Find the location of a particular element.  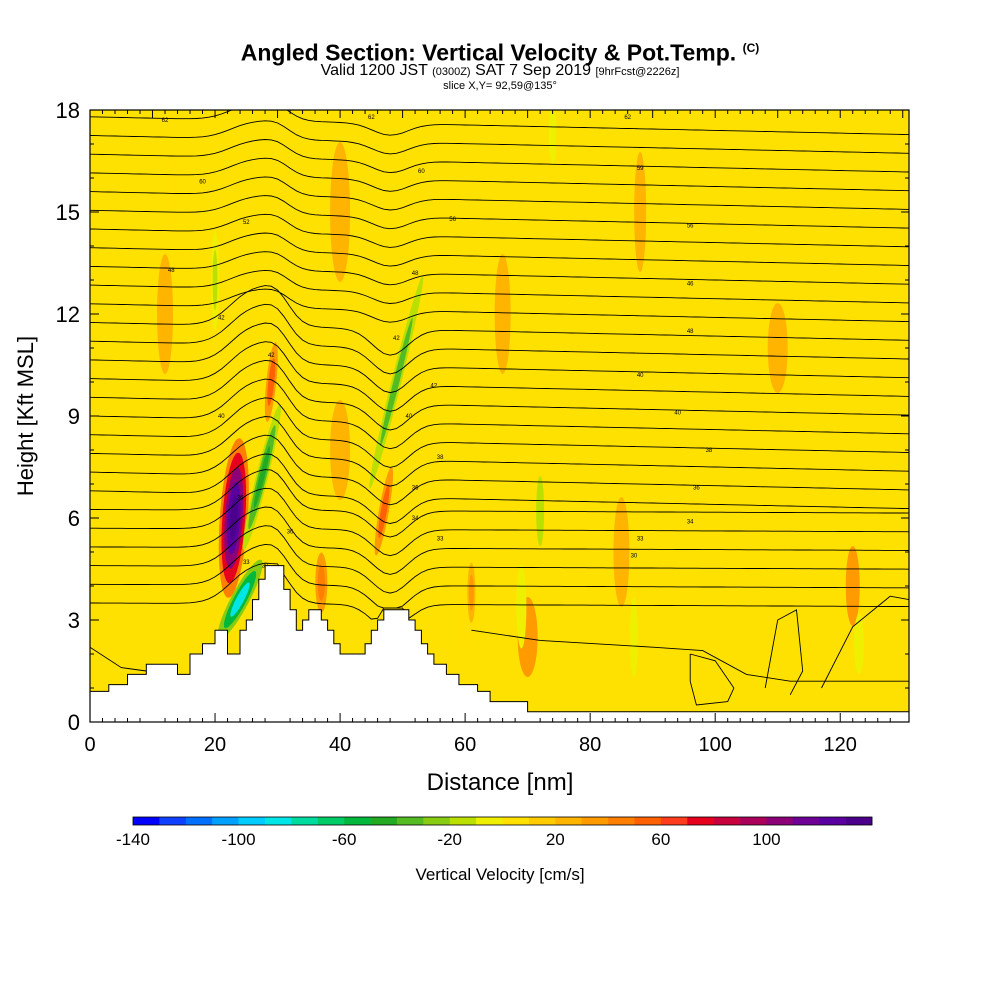

colorbar-tick-label: -140 is located at coordinates (133, 839).